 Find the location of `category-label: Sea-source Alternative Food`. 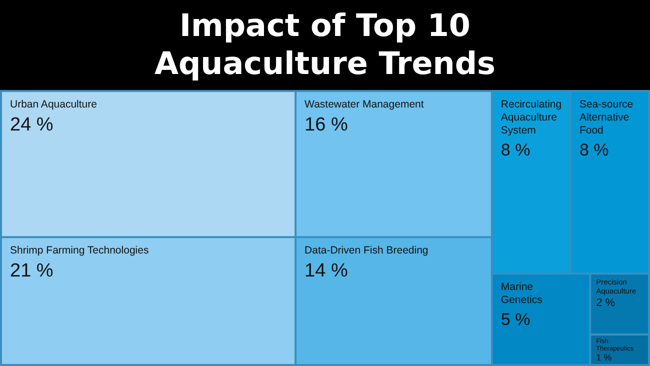

category-label: Sea-source Alternative Food is located at coordinates (606, 117).